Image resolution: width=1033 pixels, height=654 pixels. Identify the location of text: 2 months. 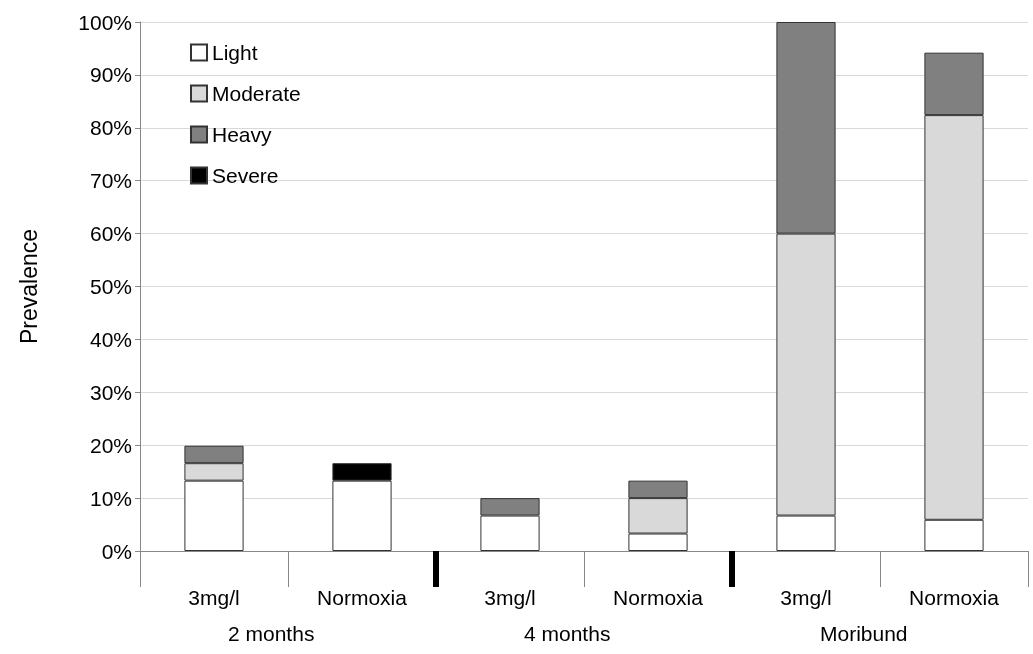
(271, 633).